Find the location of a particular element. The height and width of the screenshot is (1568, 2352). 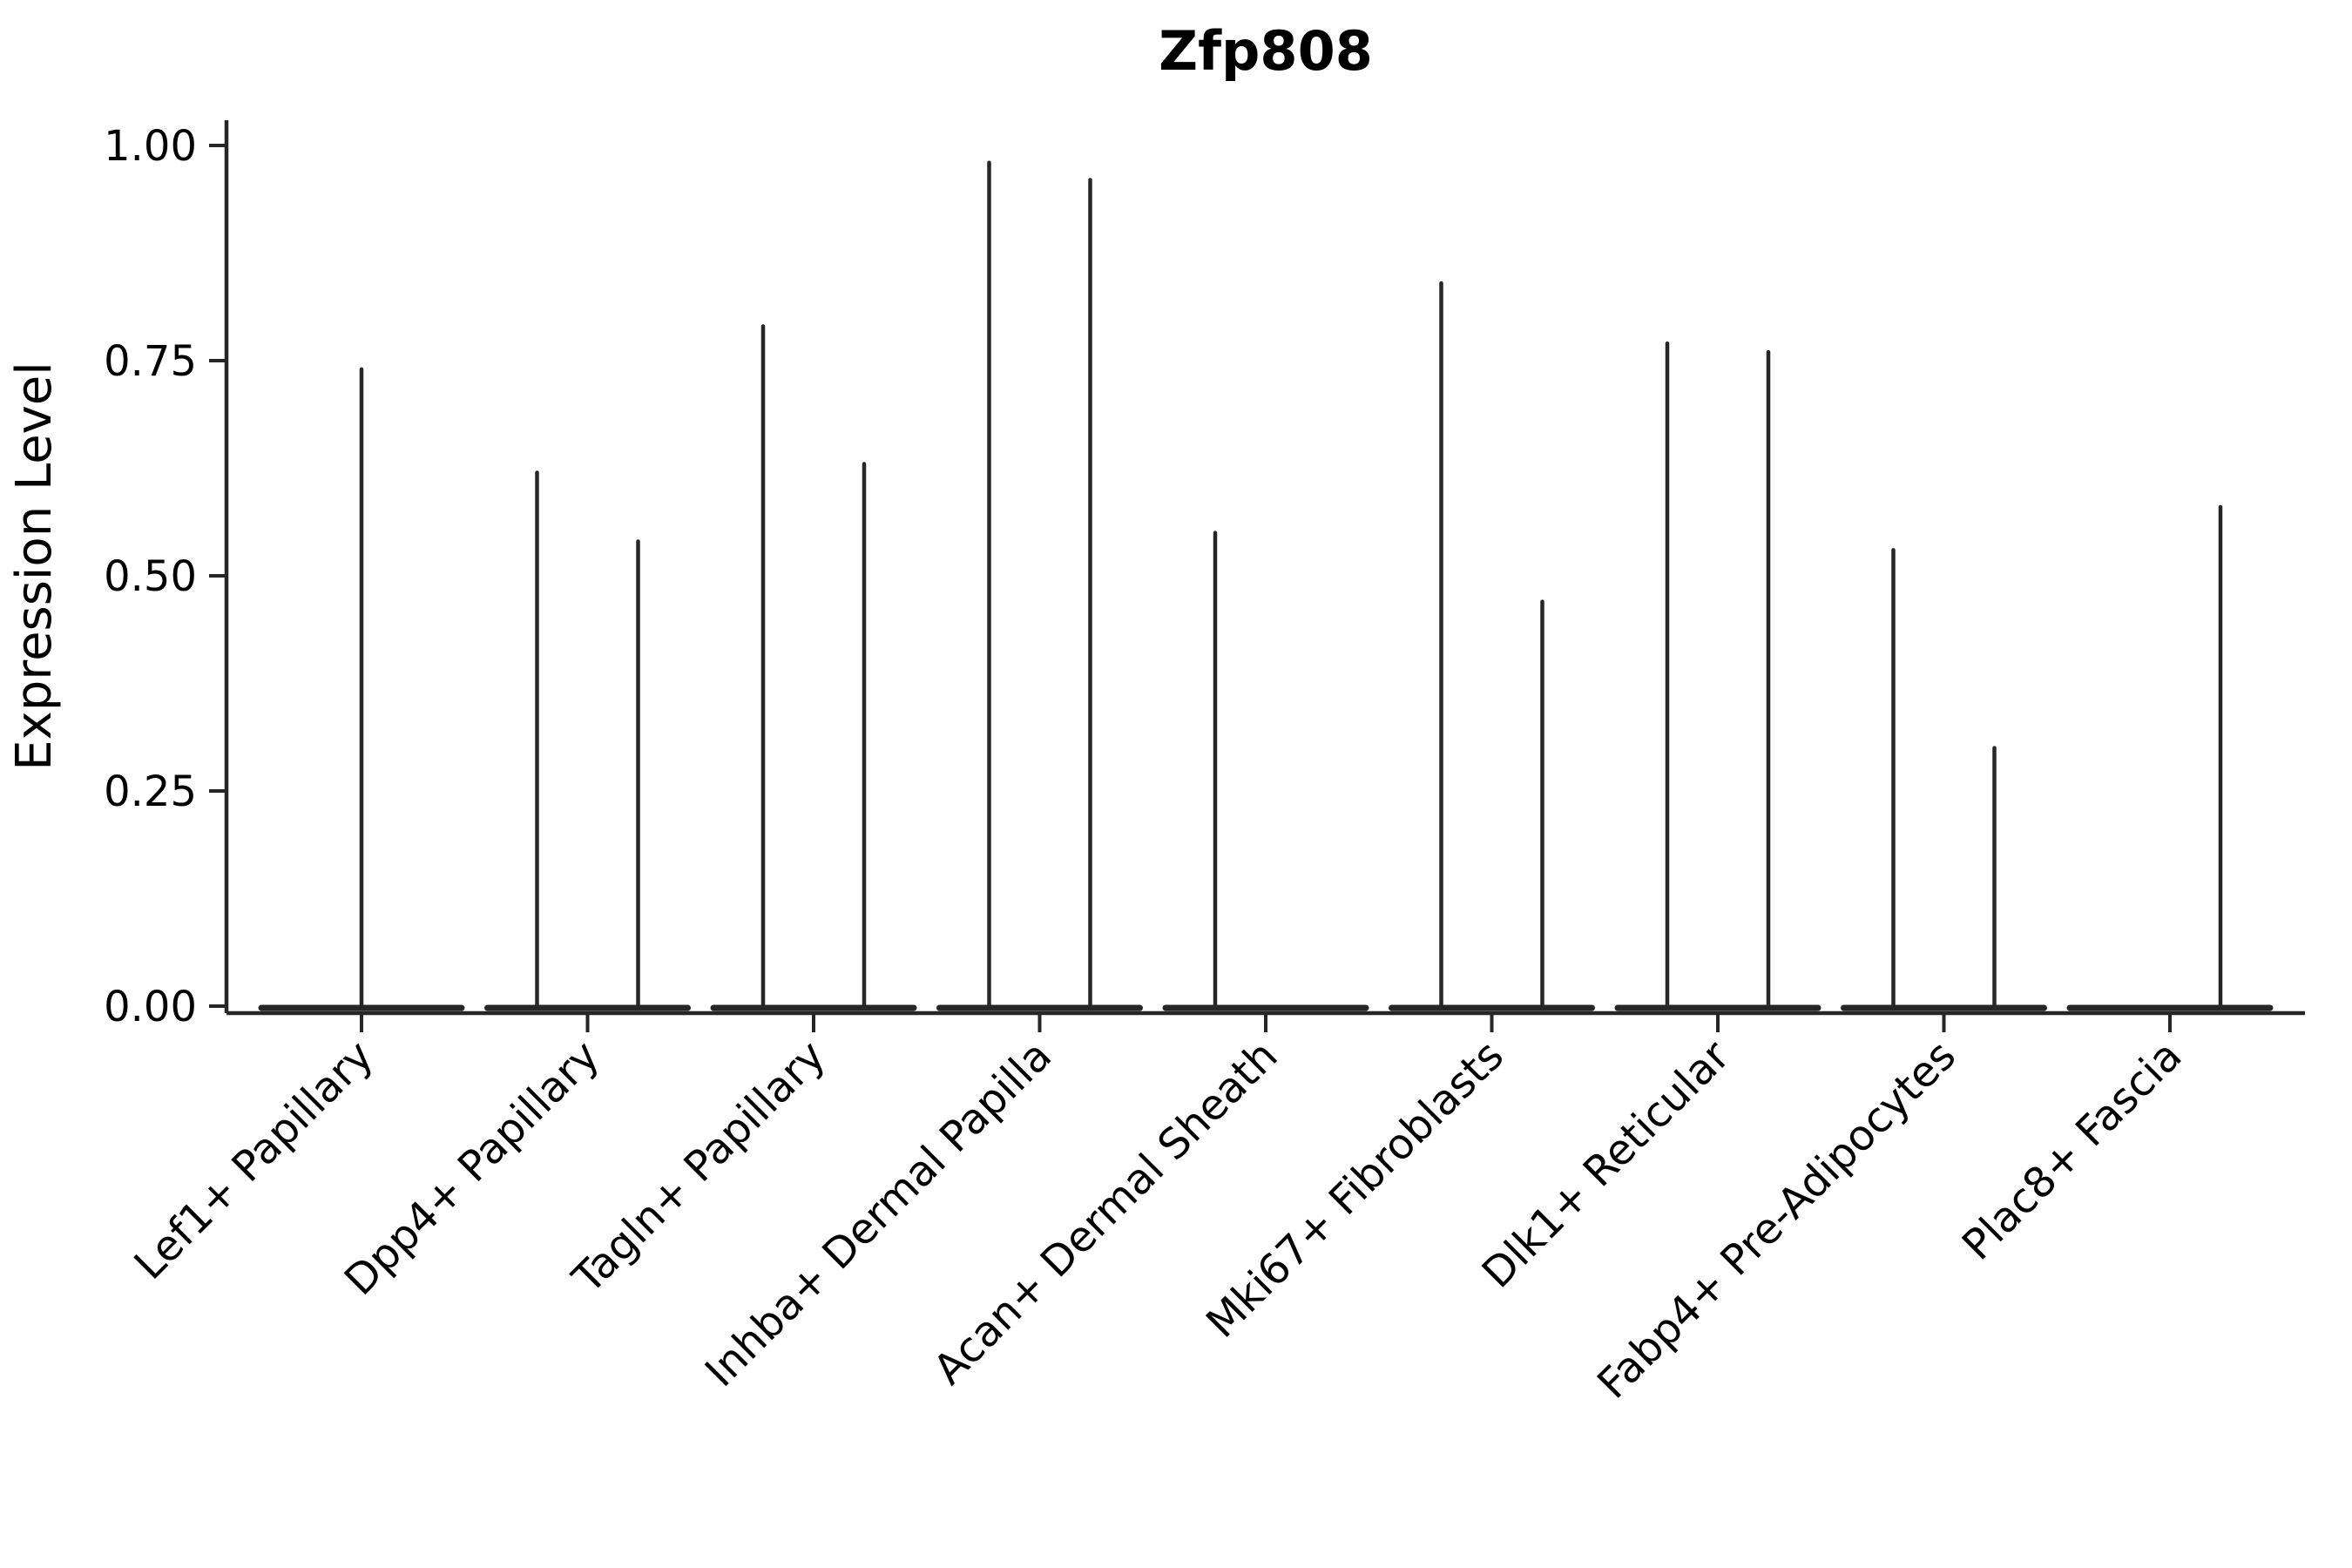

y-tick-label: 0.25 is located at coordinates (150, 791).